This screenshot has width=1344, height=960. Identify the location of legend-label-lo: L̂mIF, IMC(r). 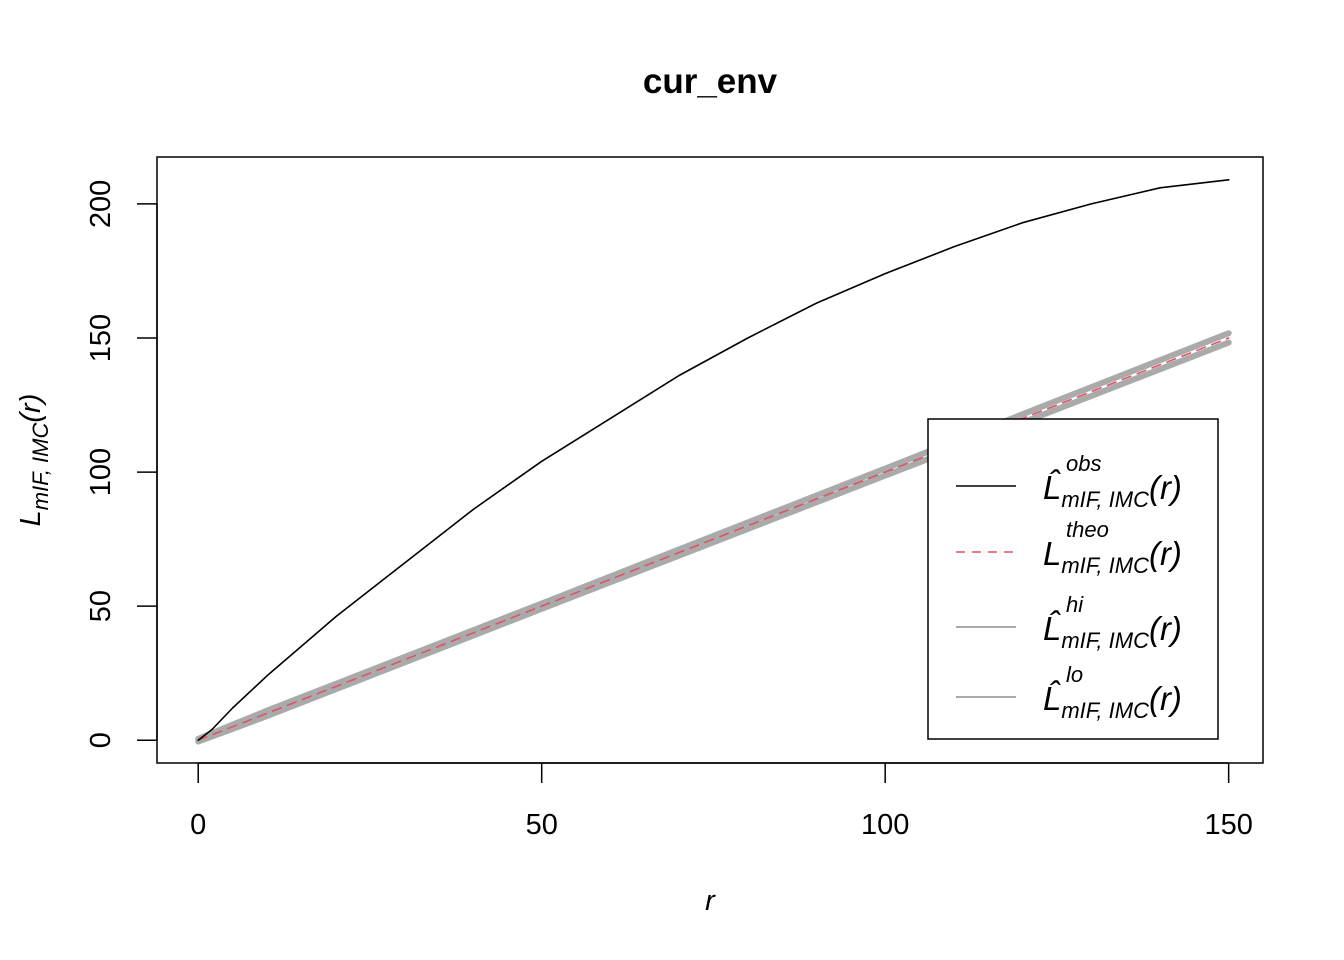
(1112, 701).